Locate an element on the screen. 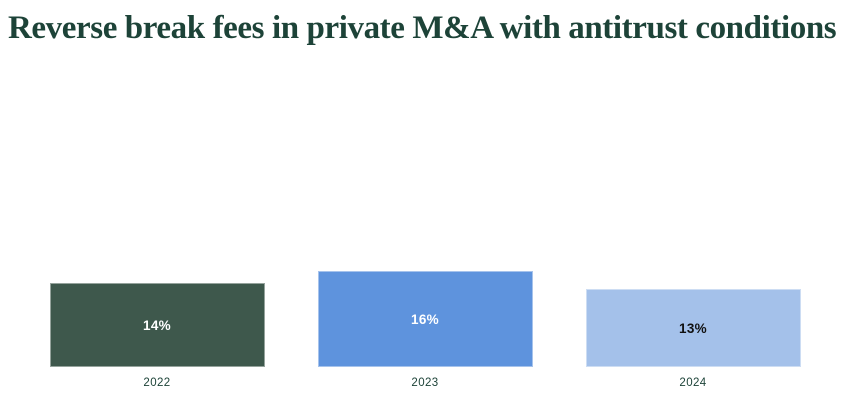  bar-value-label-2022: 14% is located at coordinates (157, 325).